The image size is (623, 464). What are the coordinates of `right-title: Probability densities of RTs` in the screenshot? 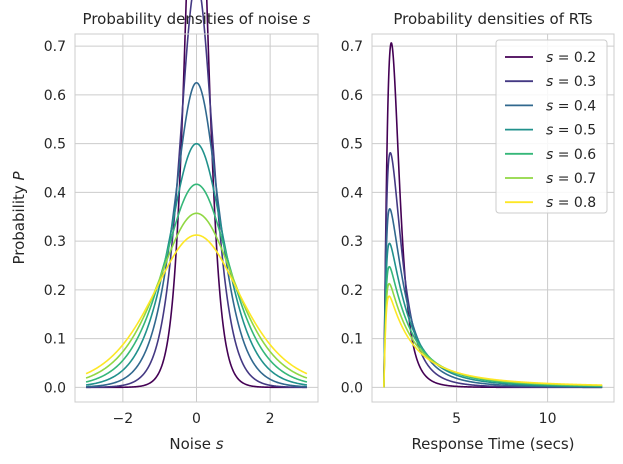 It's located at (492, 19).